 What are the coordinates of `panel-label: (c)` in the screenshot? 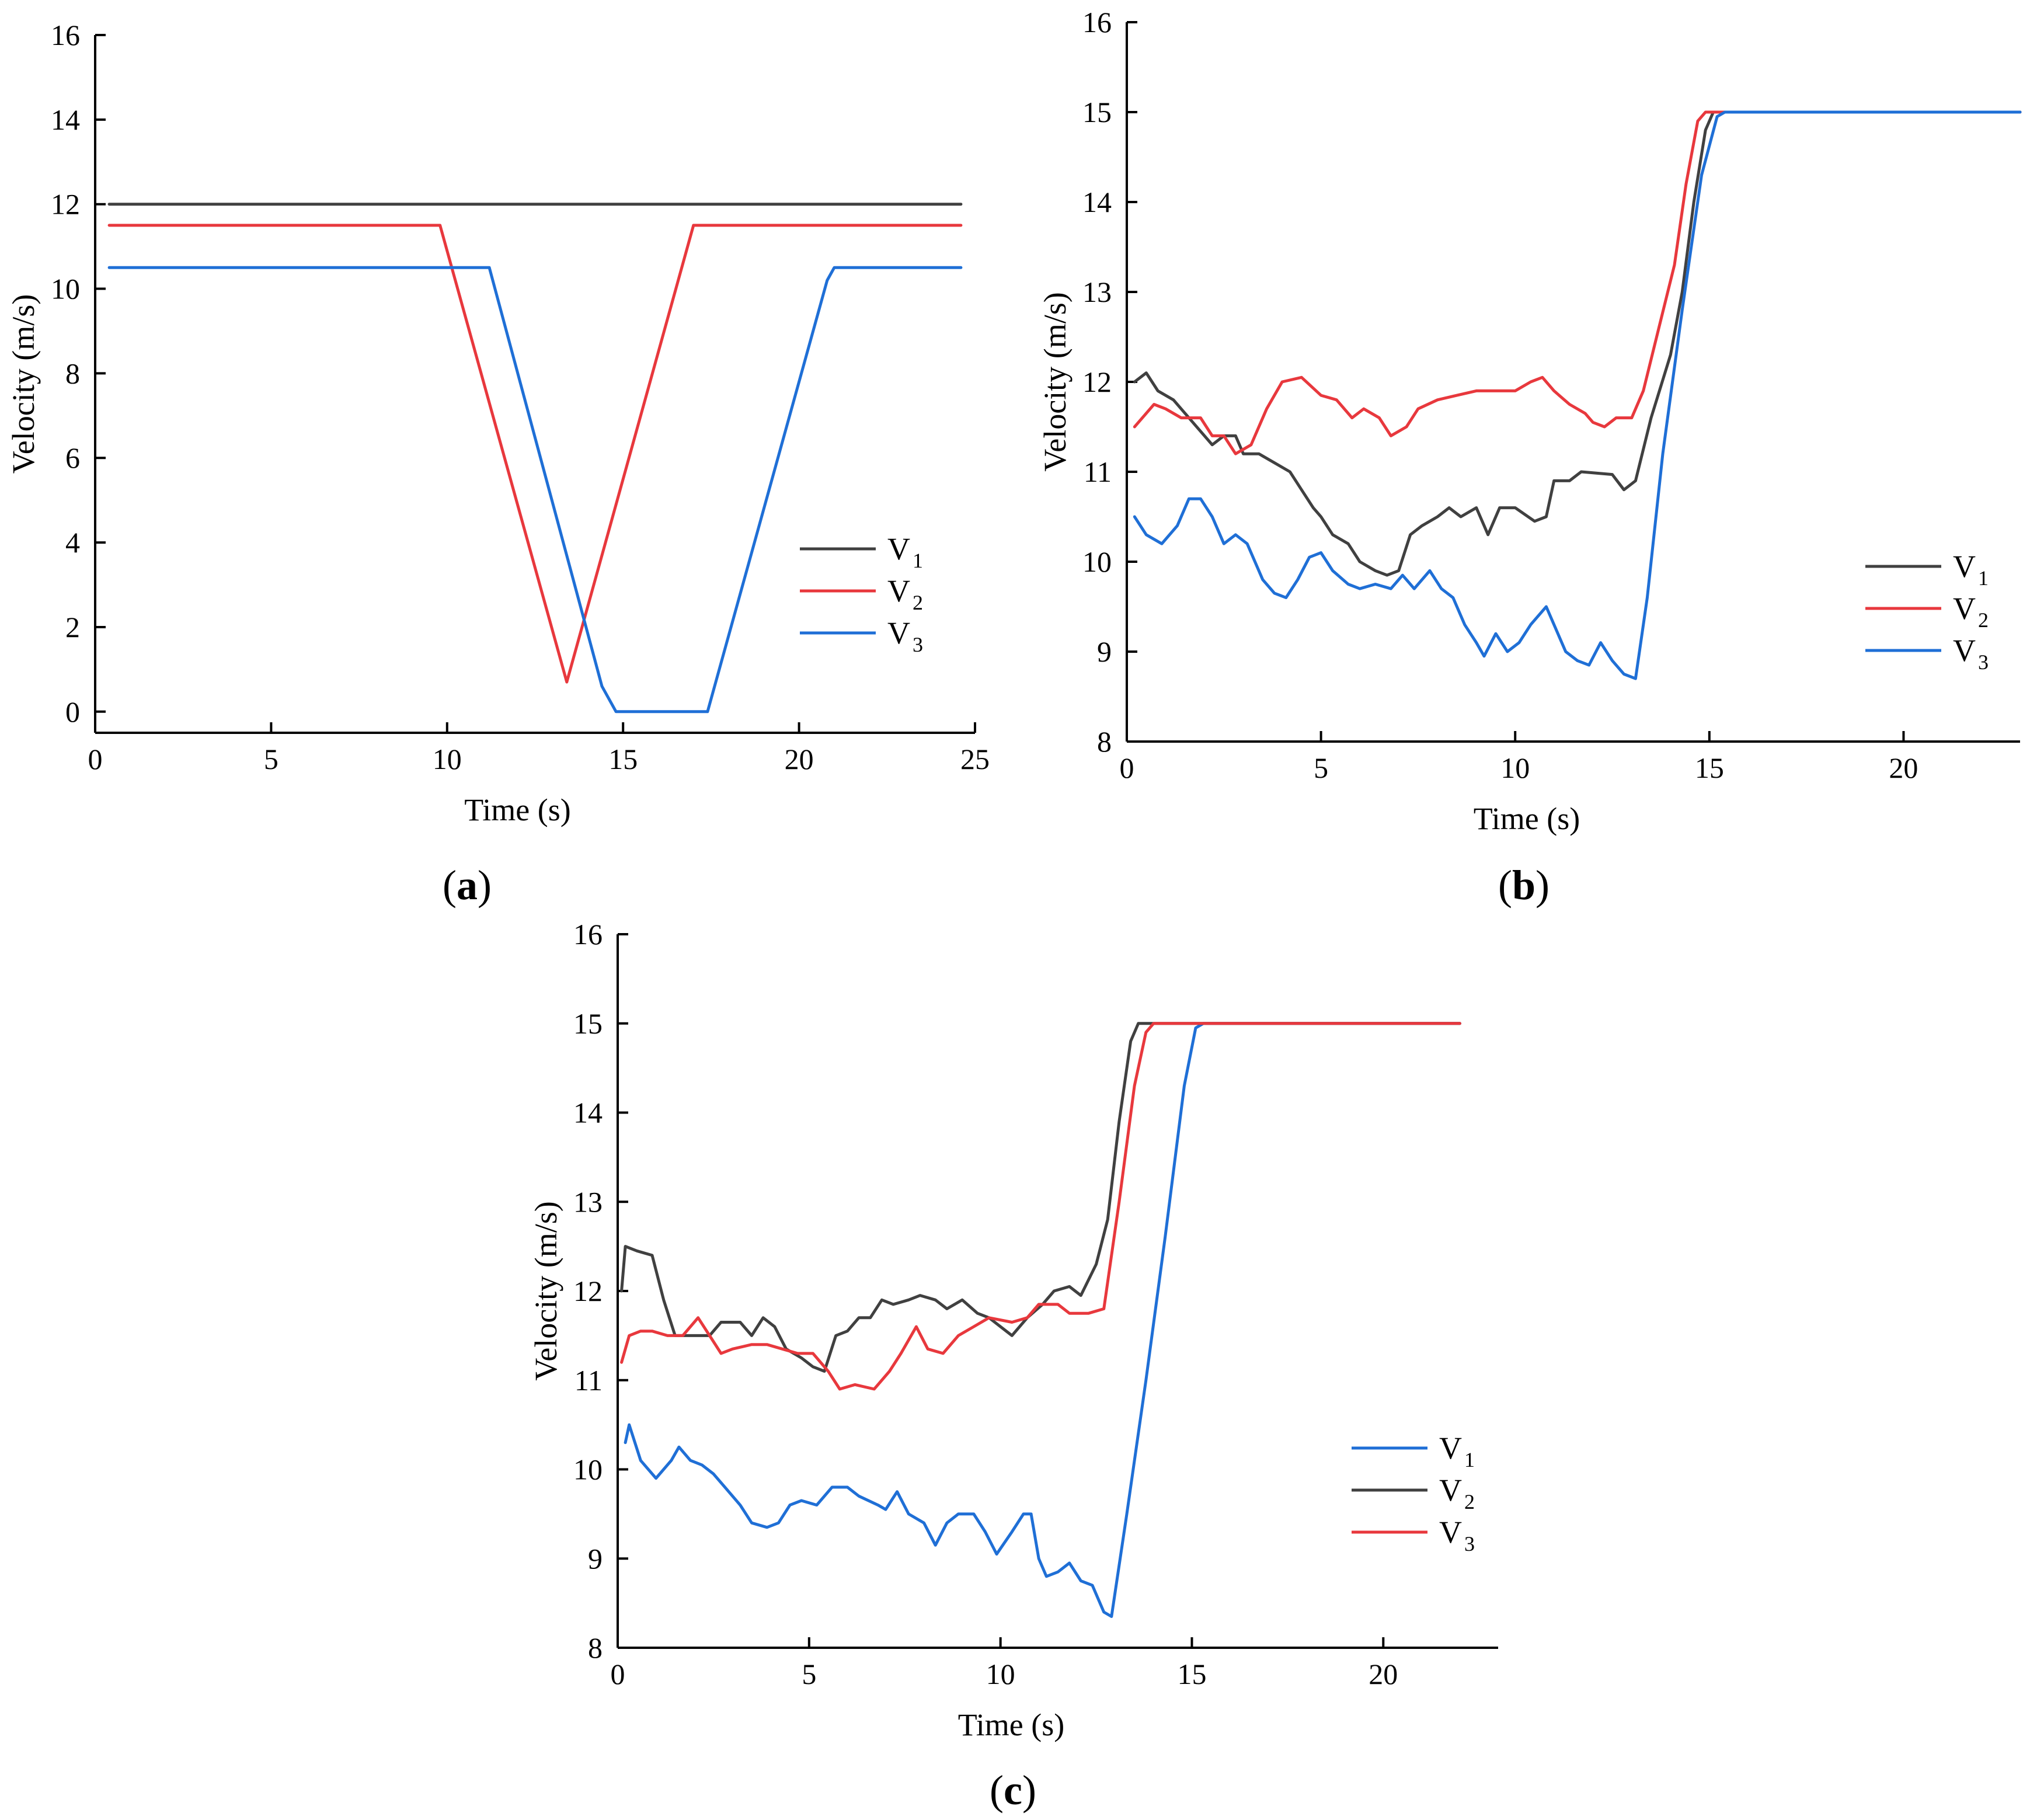 It's located at (1013, 1790).